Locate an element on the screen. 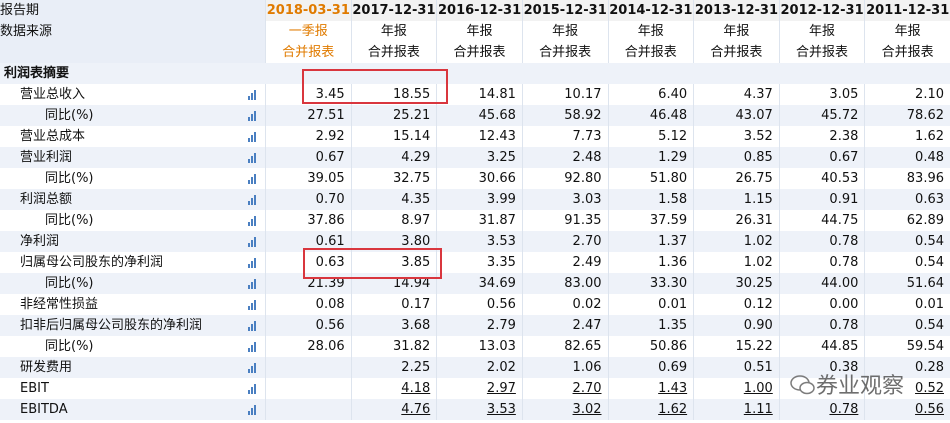 The height and width of the screenshot is (423, 950). value-cell: 0.38 is located at coordinates (821, 367).